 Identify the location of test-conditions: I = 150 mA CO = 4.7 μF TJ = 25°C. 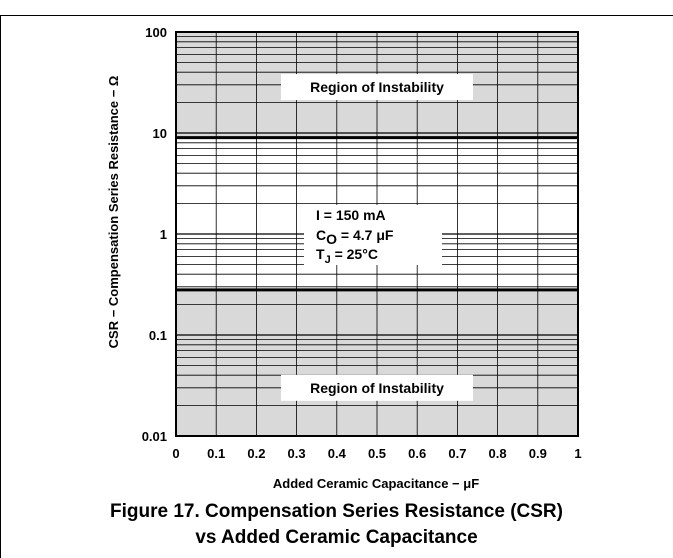
(373, 235).